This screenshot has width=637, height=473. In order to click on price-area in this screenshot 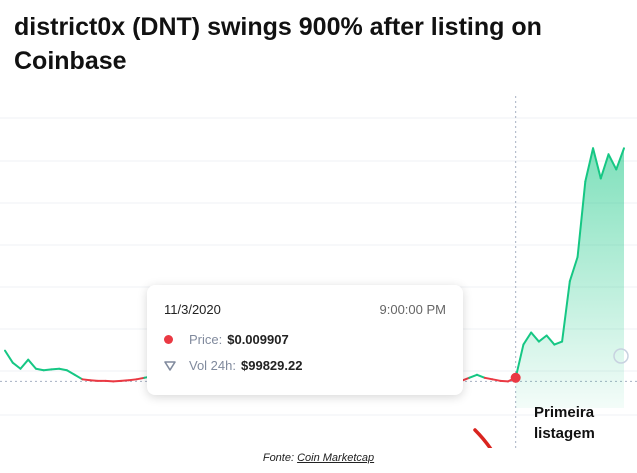, I will do `click(569, 278)`.